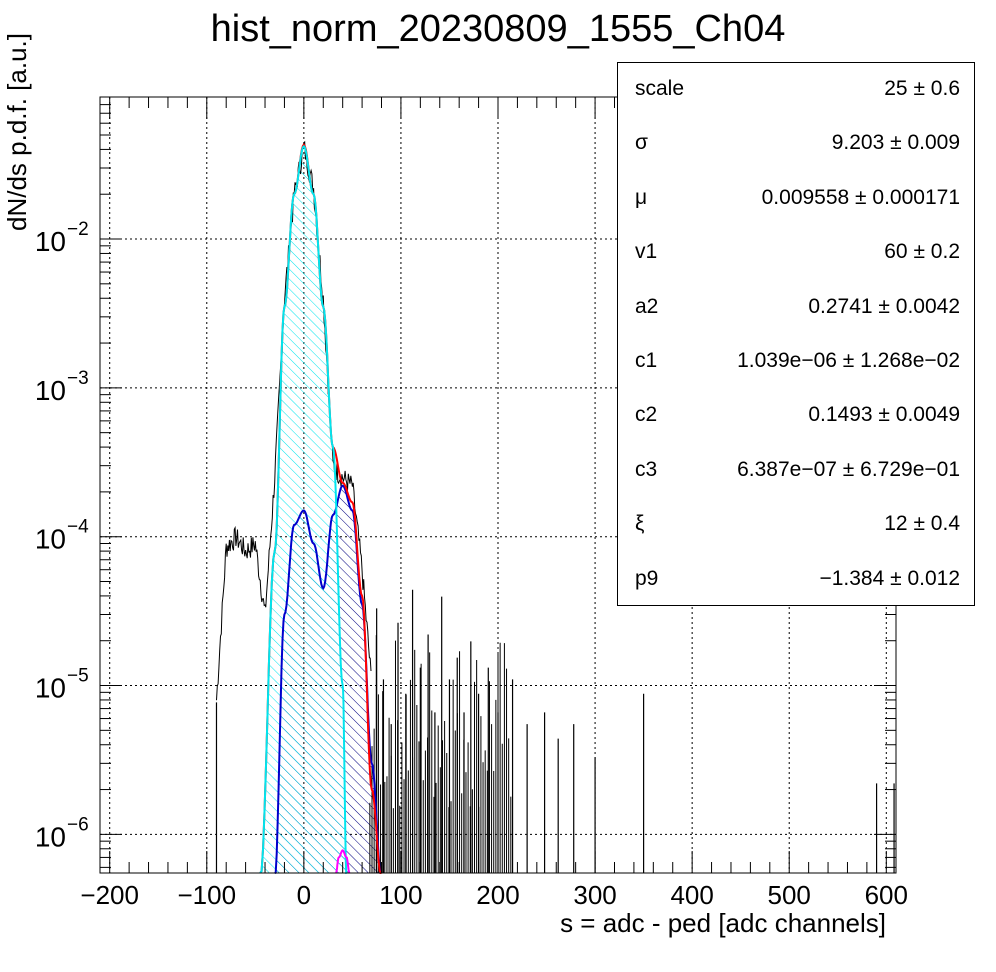 Image resolution: width=996 pixels, height=972 pixels. I want to click on fit-parameter-name: c3, so click(646, 469).